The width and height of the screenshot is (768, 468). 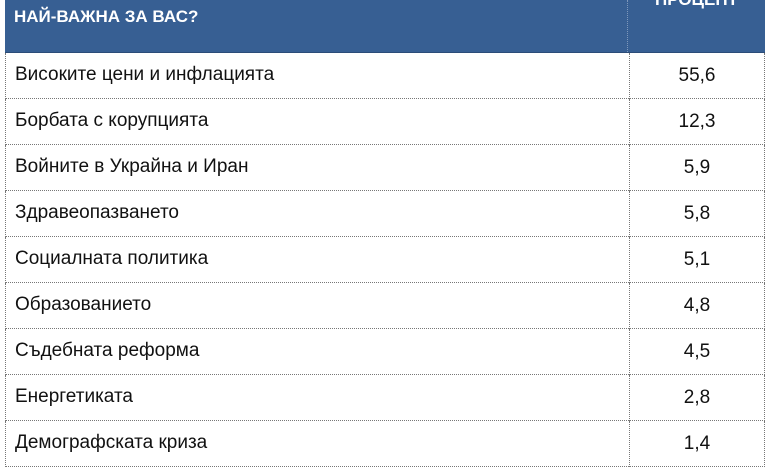 I want to click on row-label: Войните в Украйна и Иран, so click(x=132, y=166).